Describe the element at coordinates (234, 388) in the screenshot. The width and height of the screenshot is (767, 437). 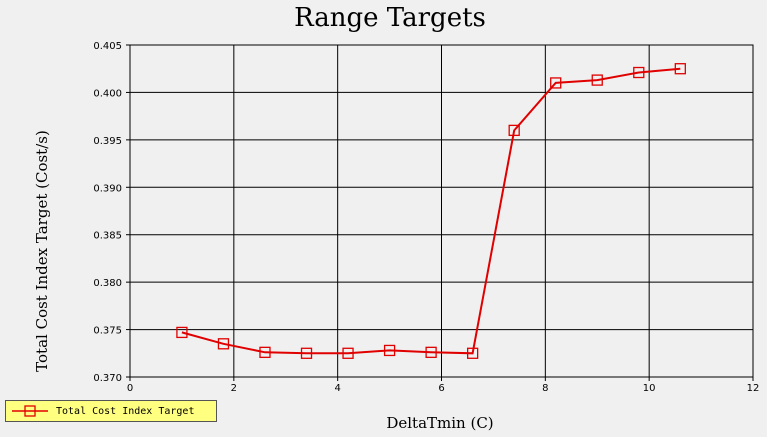
I see `x-tick-label: 2` at that location.